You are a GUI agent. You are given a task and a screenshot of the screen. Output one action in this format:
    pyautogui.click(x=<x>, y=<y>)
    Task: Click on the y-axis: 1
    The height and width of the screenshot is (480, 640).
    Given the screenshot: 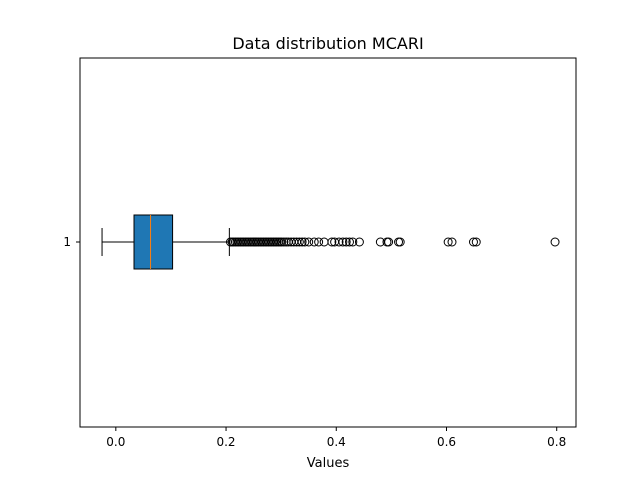 What is the action you would take?
    pyautogui.click(x=71, y=242)
    